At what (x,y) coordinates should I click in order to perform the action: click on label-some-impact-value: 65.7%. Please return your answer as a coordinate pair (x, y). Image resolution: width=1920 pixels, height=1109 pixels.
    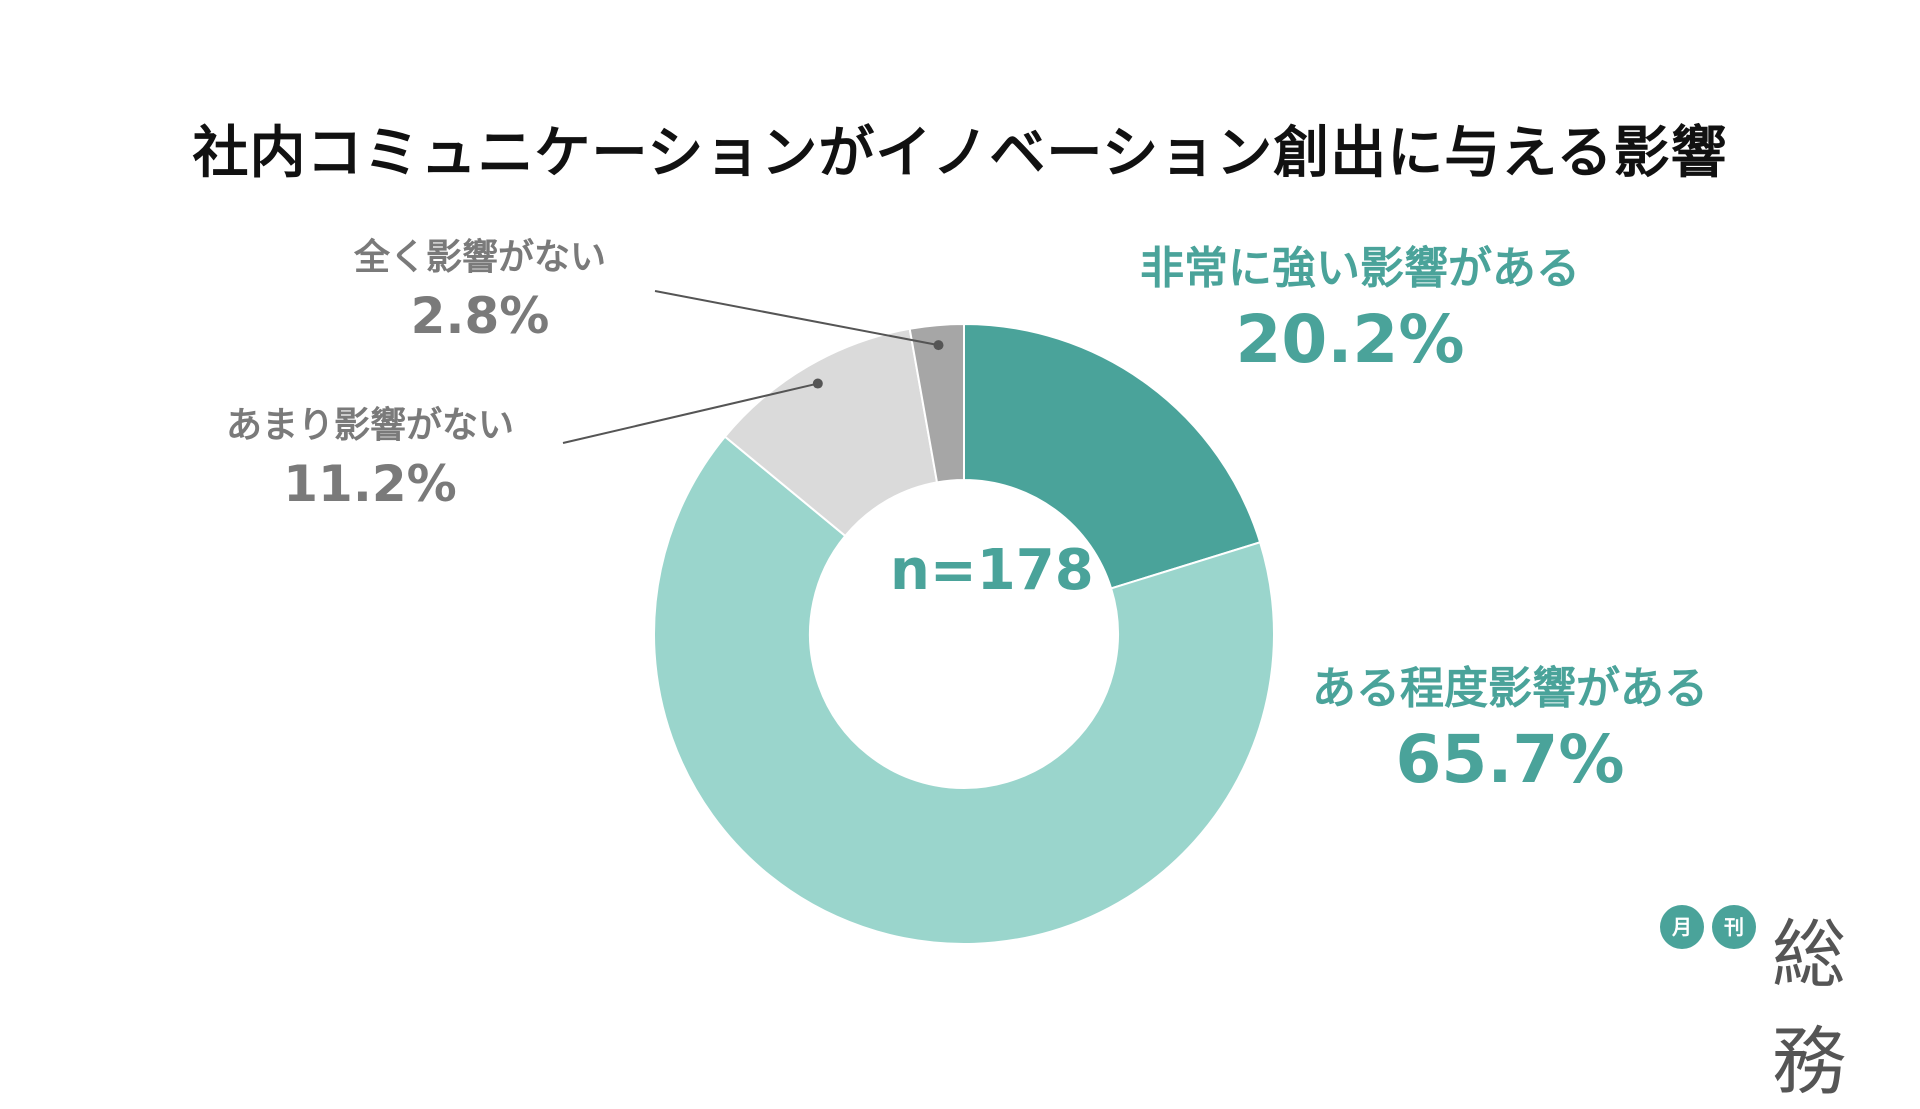
    Looking at the image, I should click on (1510, 759).